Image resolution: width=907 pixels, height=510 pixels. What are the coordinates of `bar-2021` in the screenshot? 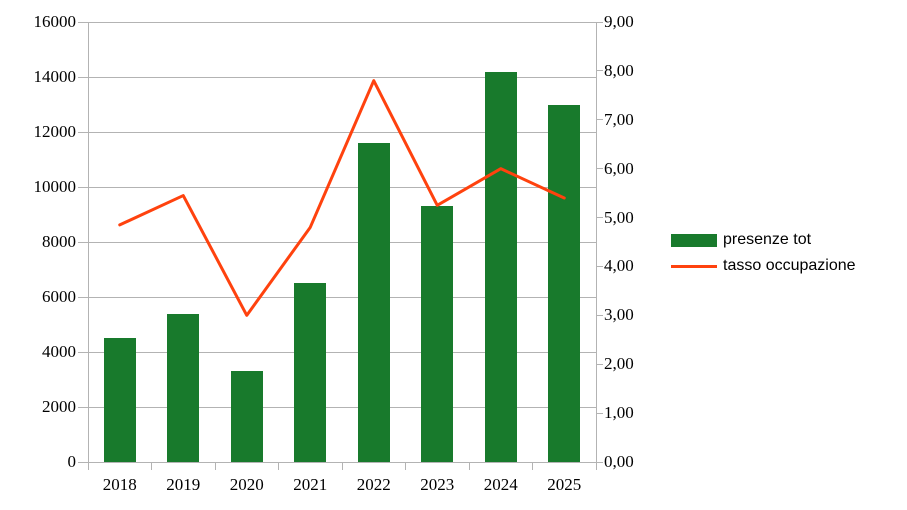 It's located at (310, 372).